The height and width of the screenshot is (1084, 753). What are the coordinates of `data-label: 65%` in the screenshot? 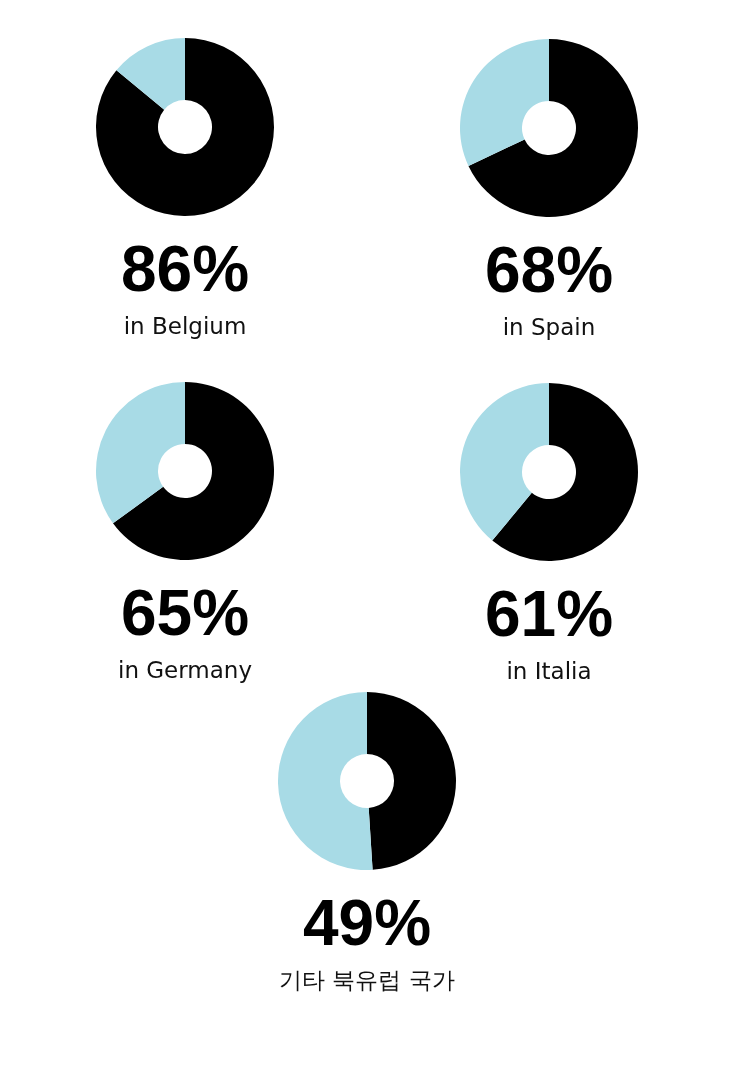 It's located at (185, 613).